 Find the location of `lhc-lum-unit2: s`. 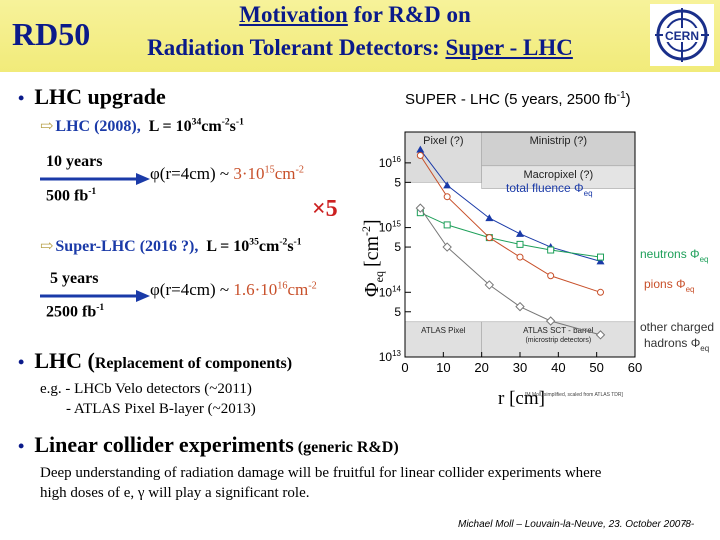

lhc-lum-unit2: s is located at coordinates (232, 126).